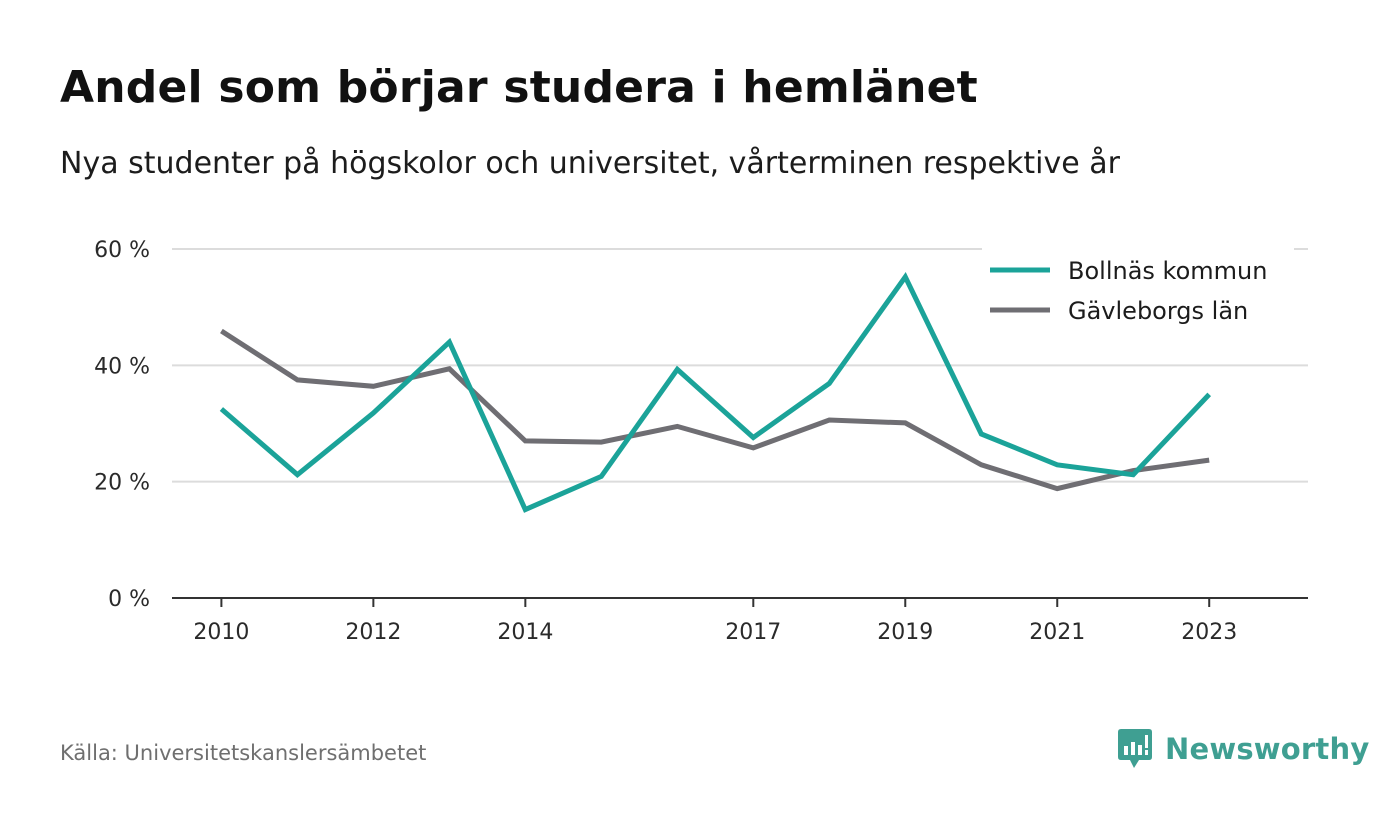  Describe the element at coordinates (905, 632) in the screenshot. I see `x-tick-label: 2019` at that location.